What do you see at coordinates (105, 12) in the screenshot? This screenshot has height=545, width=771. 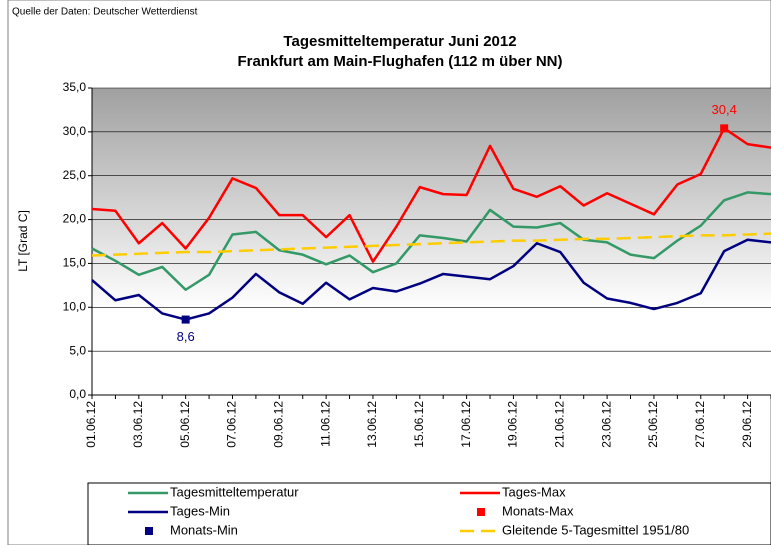 I see `source: Quelle der Daten: Deutscher Wetterdienst` at bounding box center [105, 12].